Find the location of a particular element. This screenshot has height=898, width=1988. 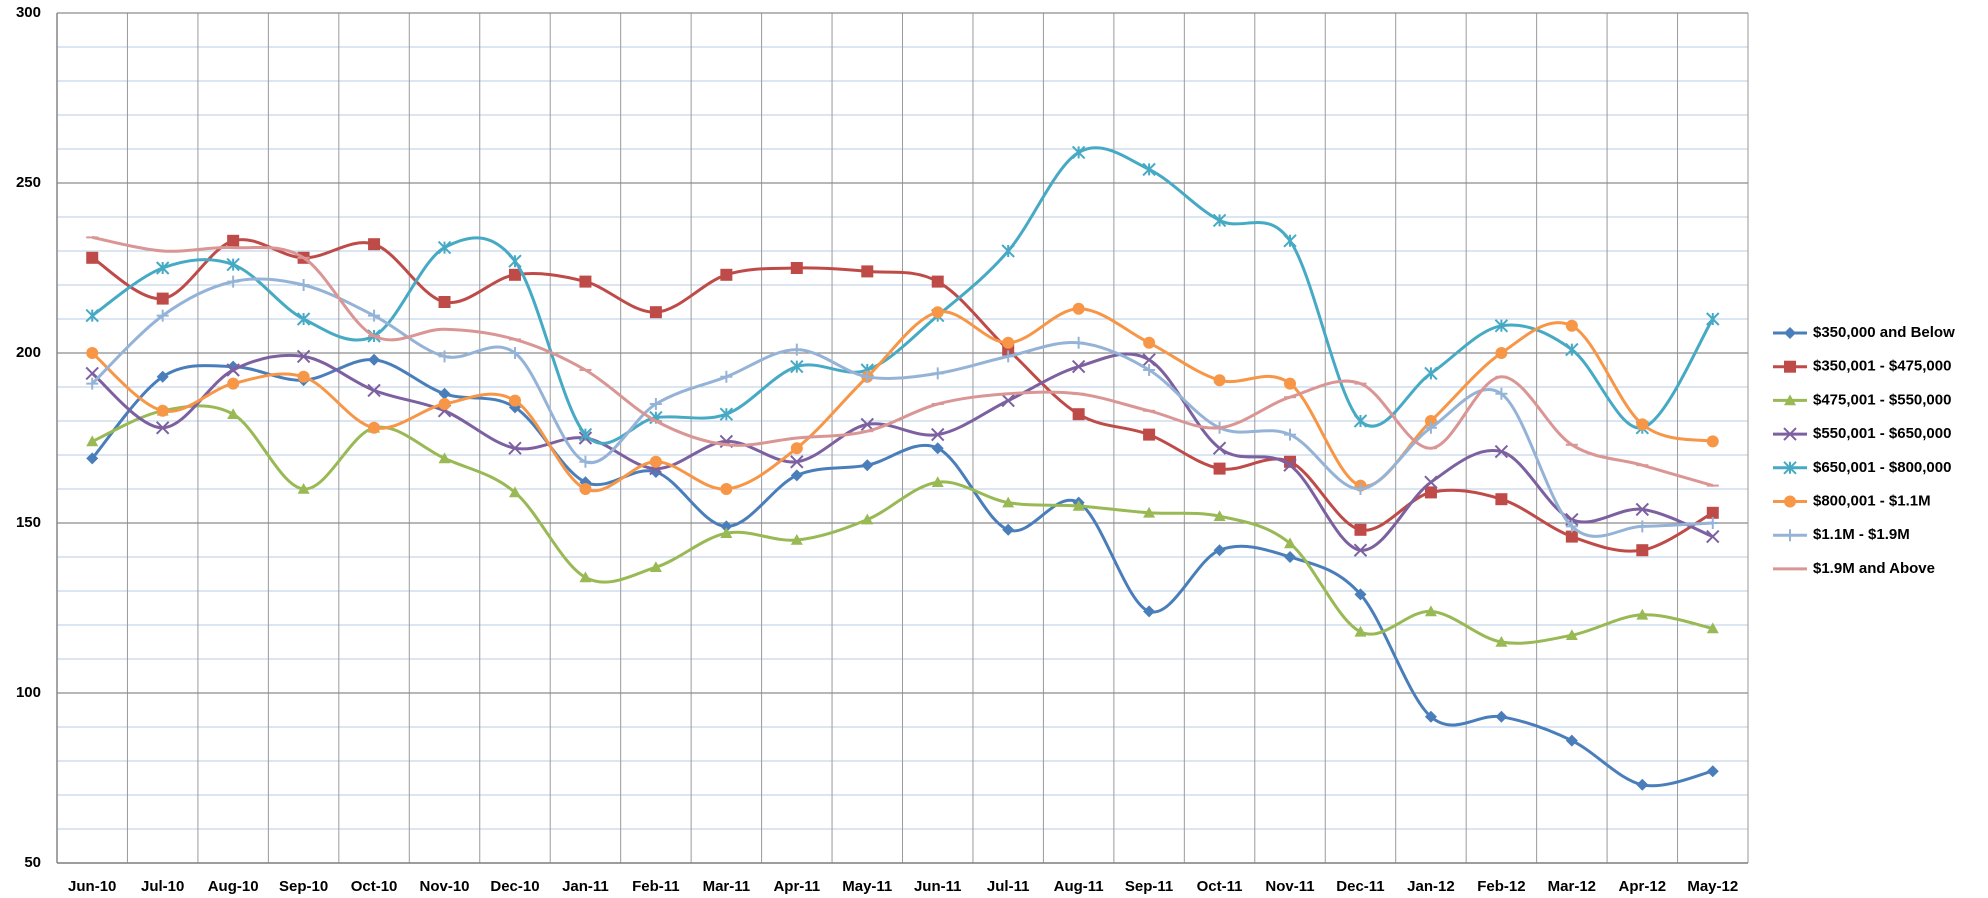

x-tick-label: Jan-11 is located at coordinates (585, 886).